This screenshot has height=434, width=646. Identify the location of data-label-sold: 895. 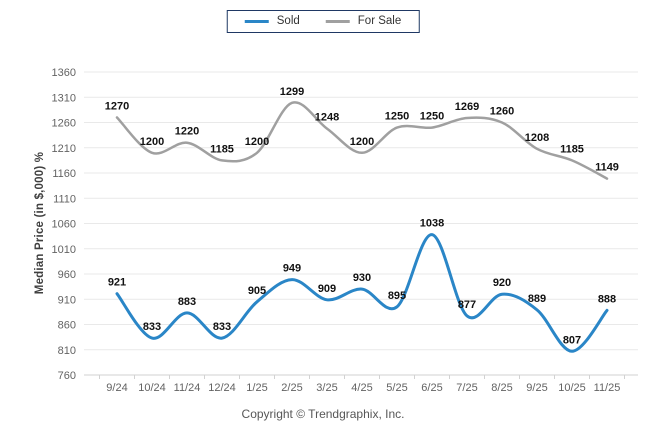
(397, 296).